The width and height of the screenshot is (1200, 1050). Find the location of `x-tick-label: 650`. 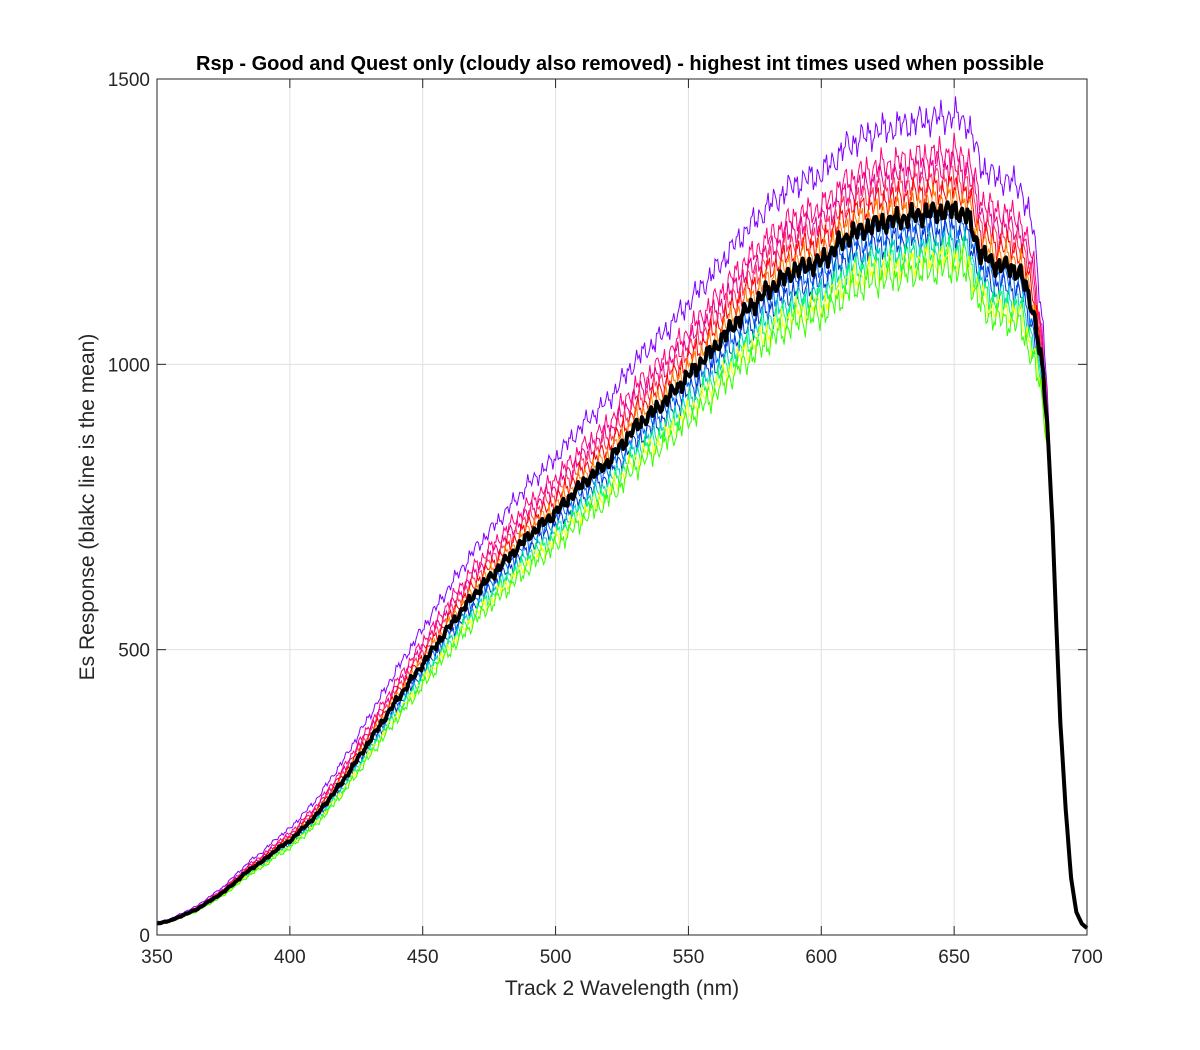

x-tick-label: 650 is located at coordinates (954, 957).